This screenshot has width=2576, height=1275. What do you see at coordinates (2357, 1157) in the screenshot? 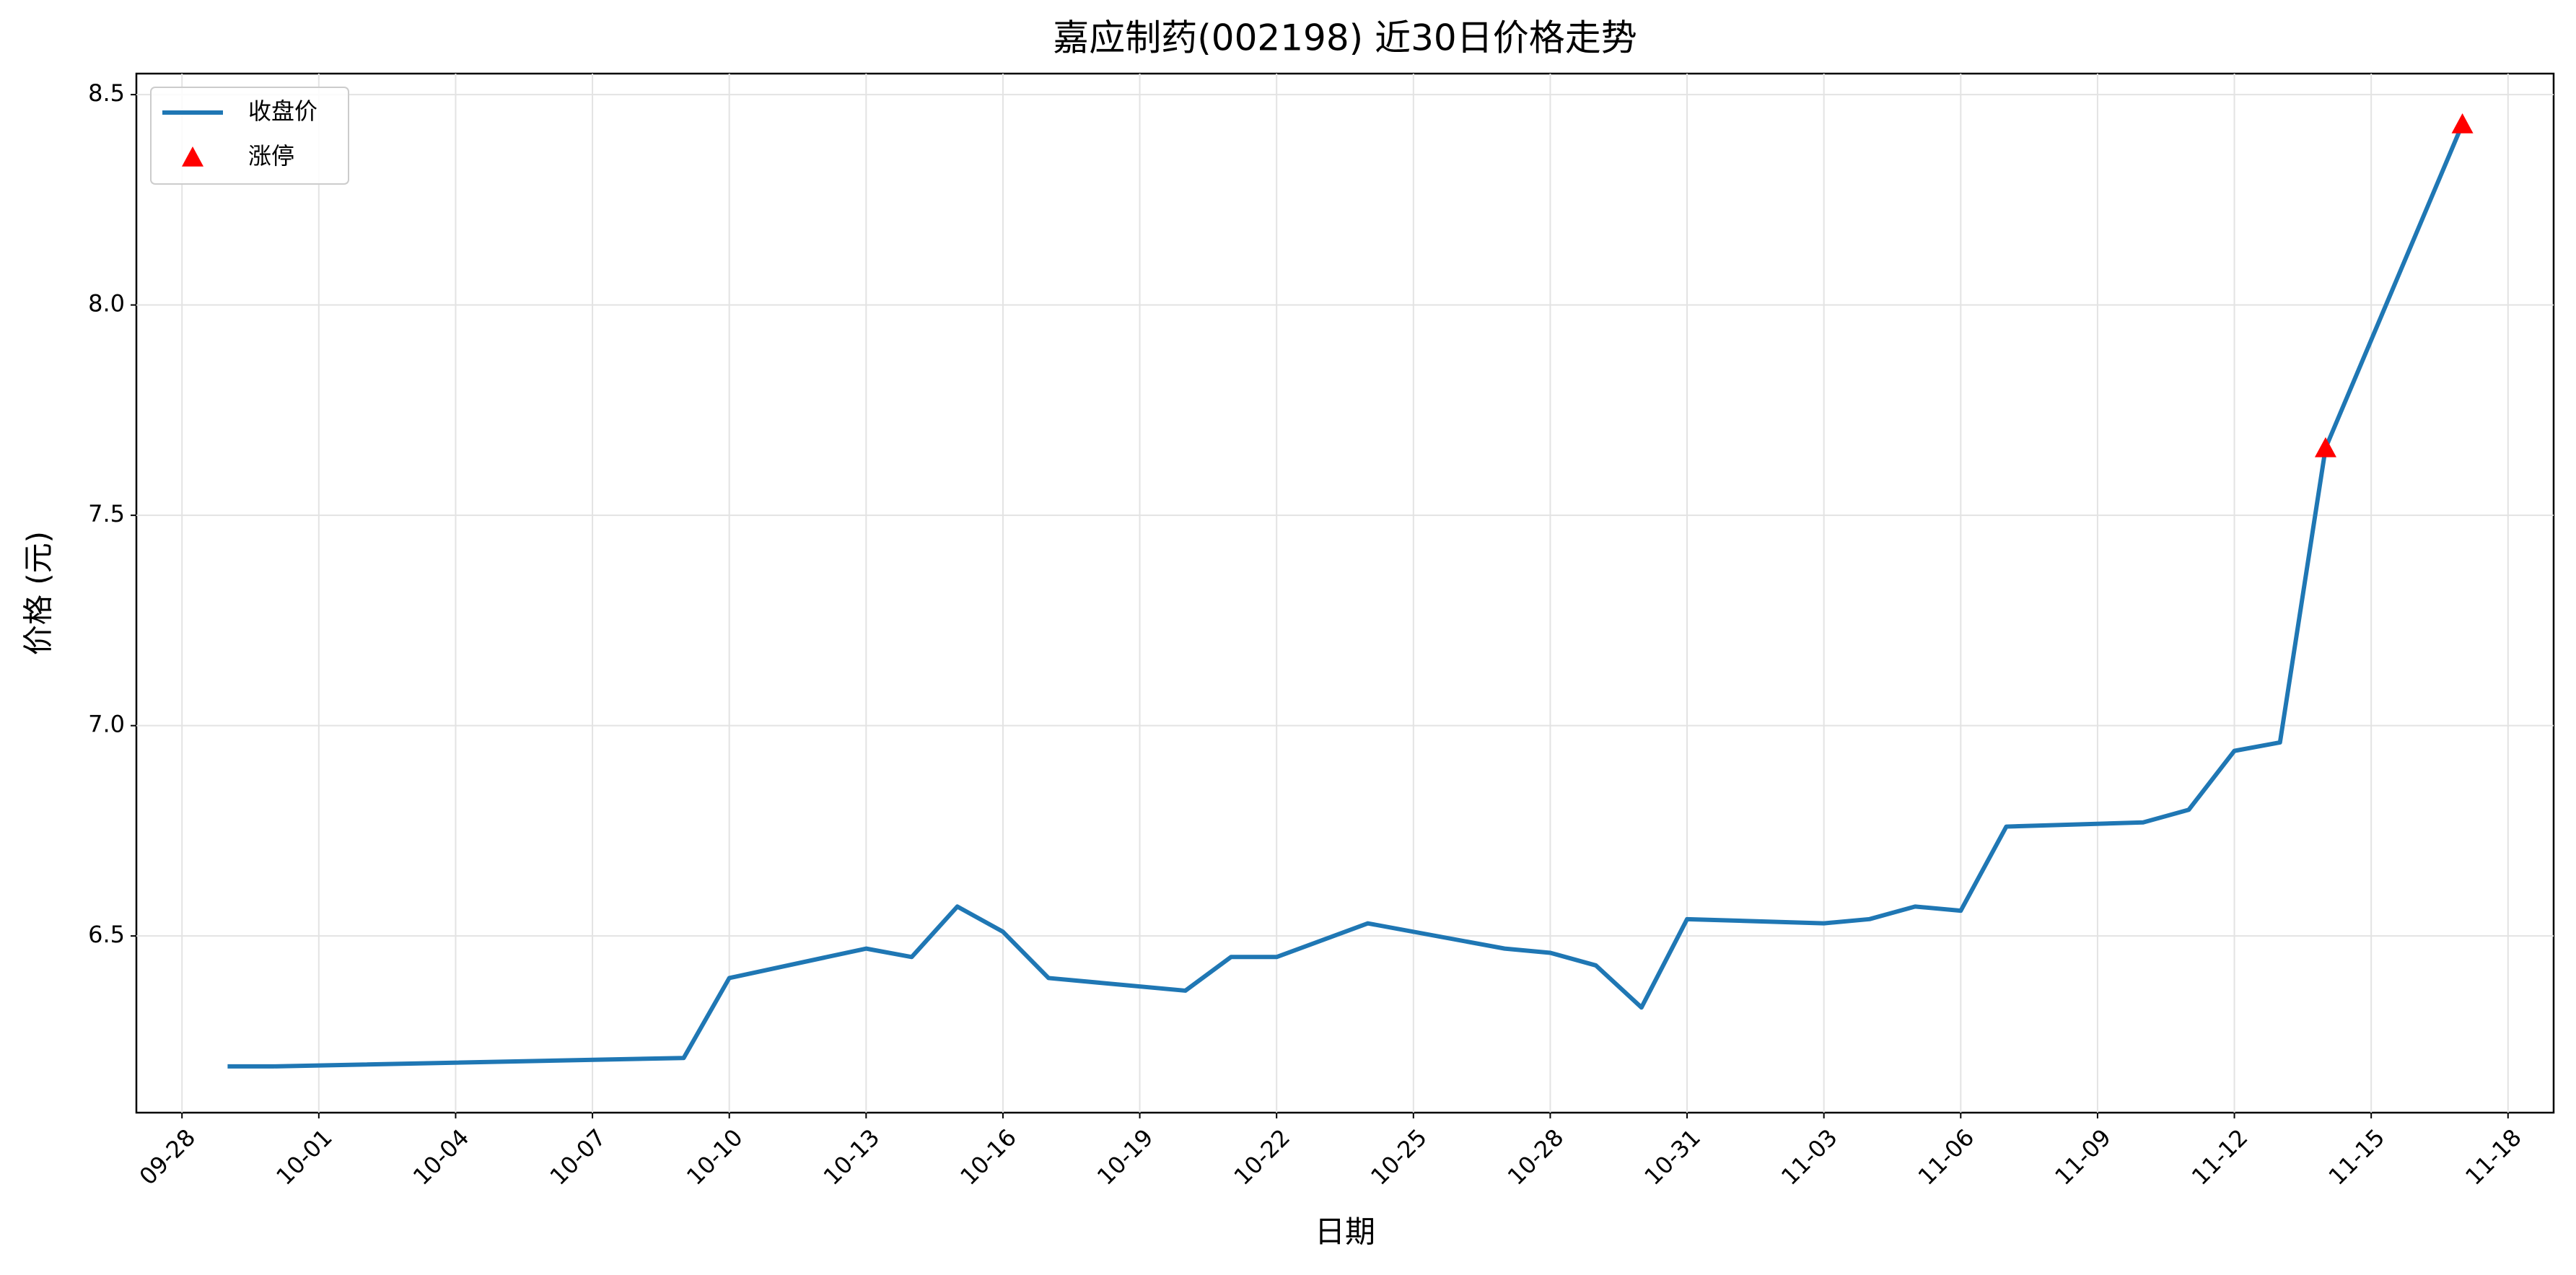
I see `x-tick-label: 11-15` at bounding box center [2357, 1157].